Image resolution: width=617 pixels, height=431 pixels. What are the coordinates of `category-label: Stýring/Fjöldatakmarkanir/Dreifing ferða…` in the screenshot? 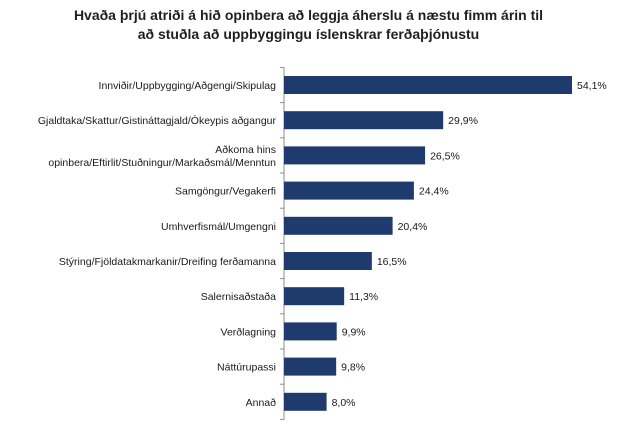 It's located at (167, 262).